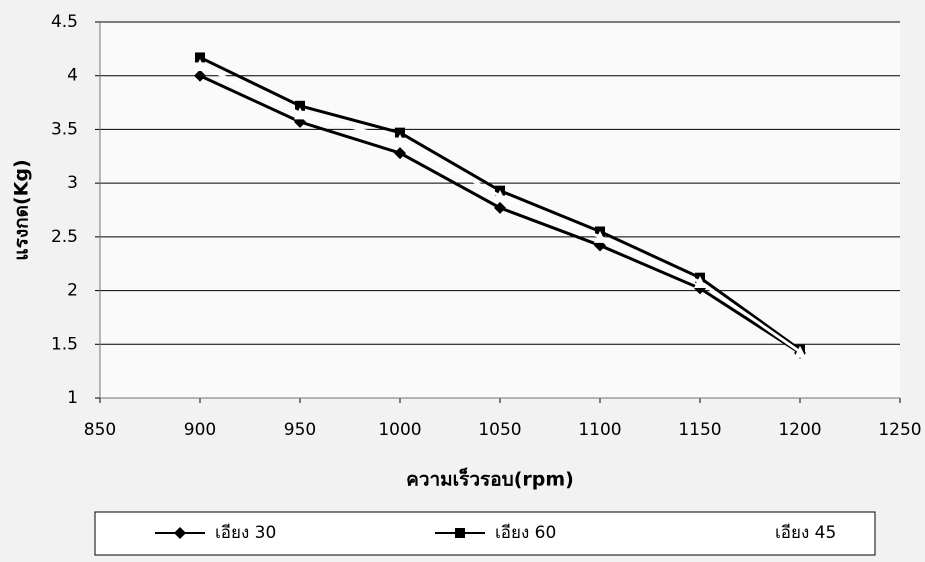  Describe the element at coordinates (699, 430) in the screenshot. I see `x-tick-label: 1150` at that location.